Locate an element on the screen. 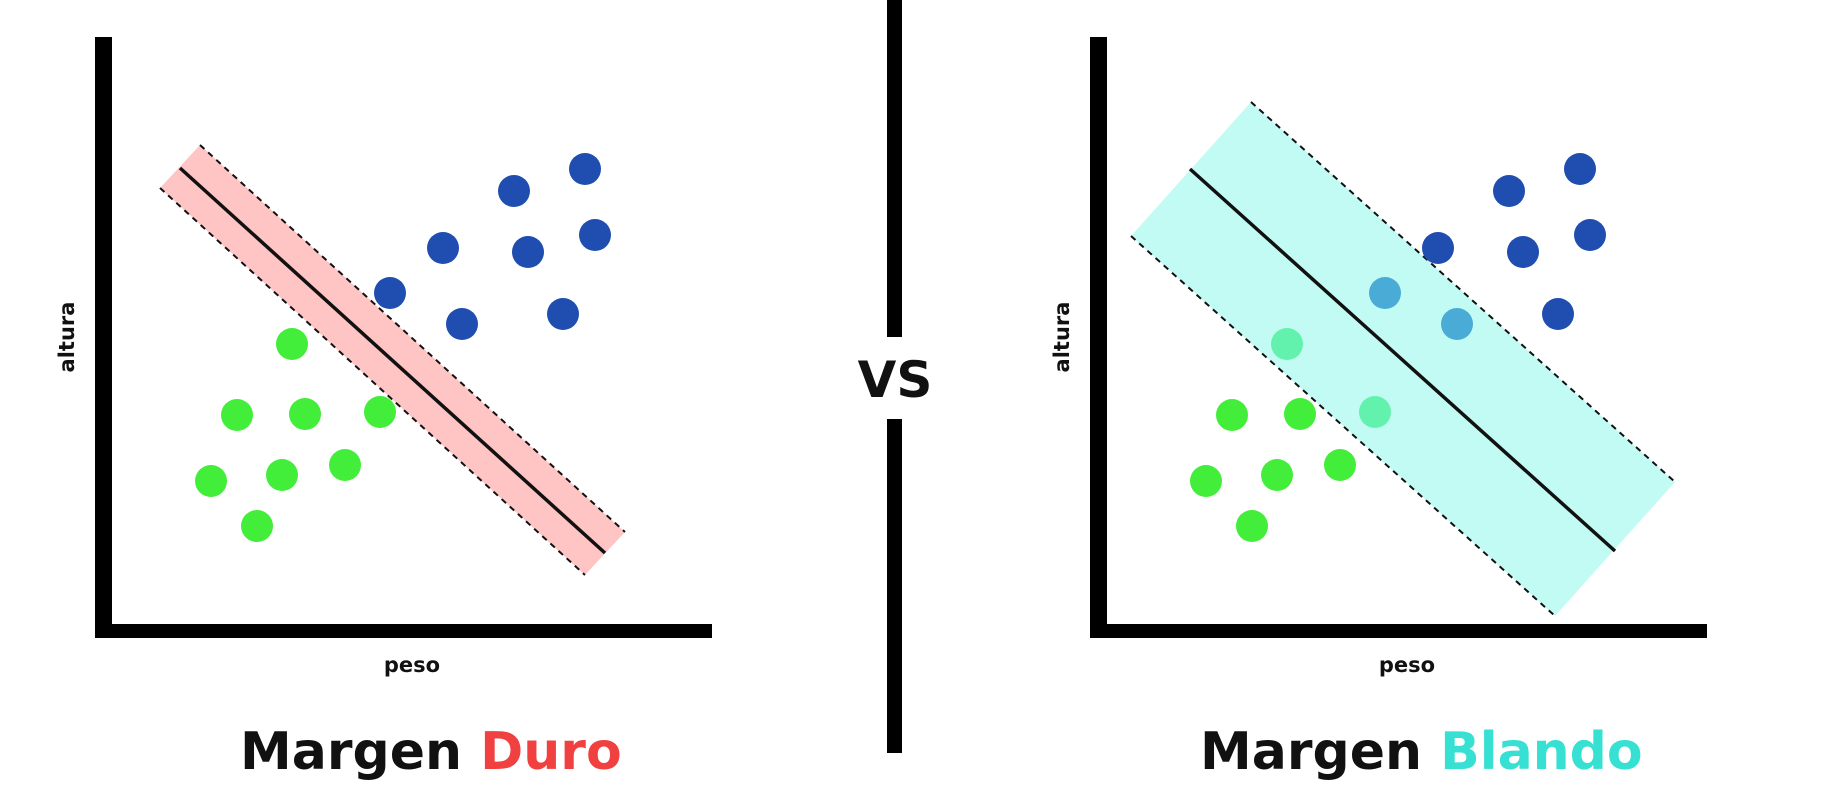 The image size is (1829, 797). divider-line-bottom is located at coordinates (894, 586).